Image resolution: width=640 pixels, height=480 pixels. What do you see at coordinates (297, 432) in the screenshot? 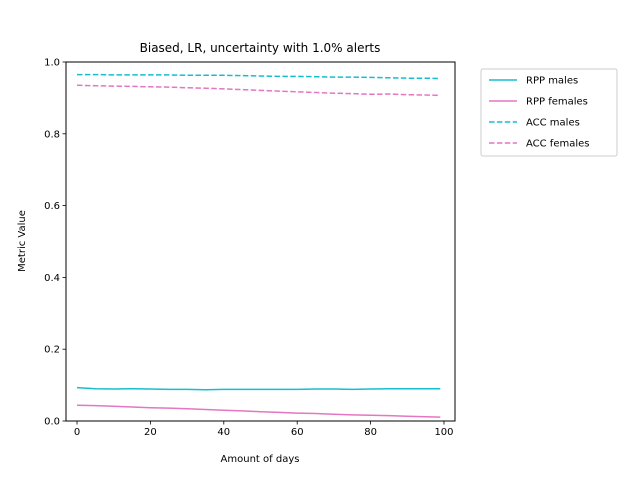
I see `x-tick-label: 60` at bounding box center [297, 432].